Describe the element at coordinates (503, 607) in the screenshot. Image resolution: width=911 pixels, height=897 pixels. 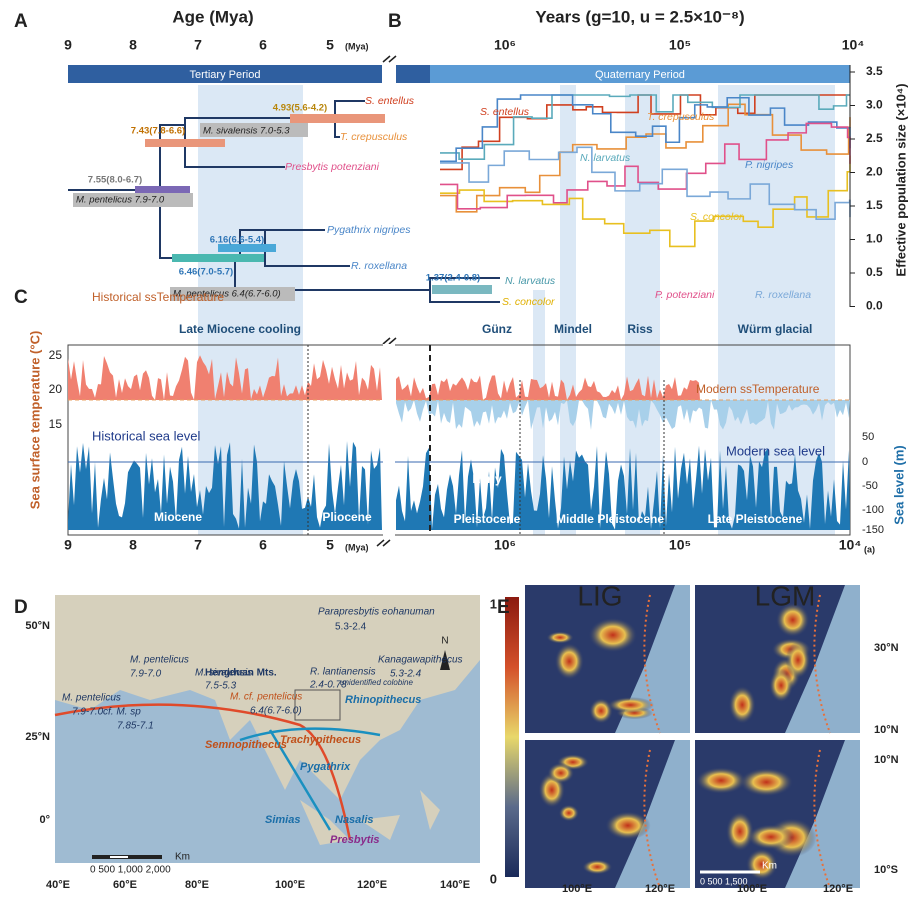
I see `panel-letter: E` at that location.